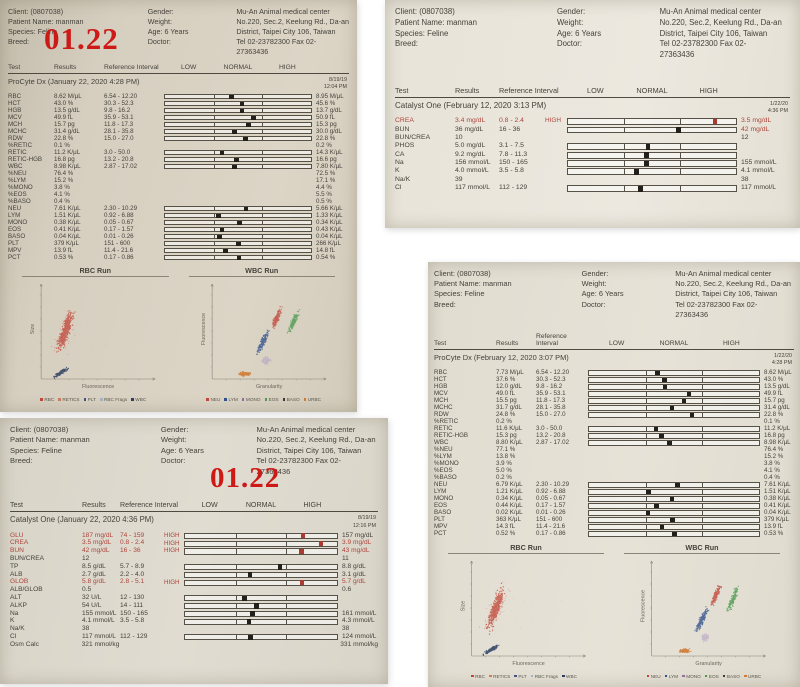 The width and height of the screenshot is (800, 687). I want to click on result-value: 10, so click(459, 137).